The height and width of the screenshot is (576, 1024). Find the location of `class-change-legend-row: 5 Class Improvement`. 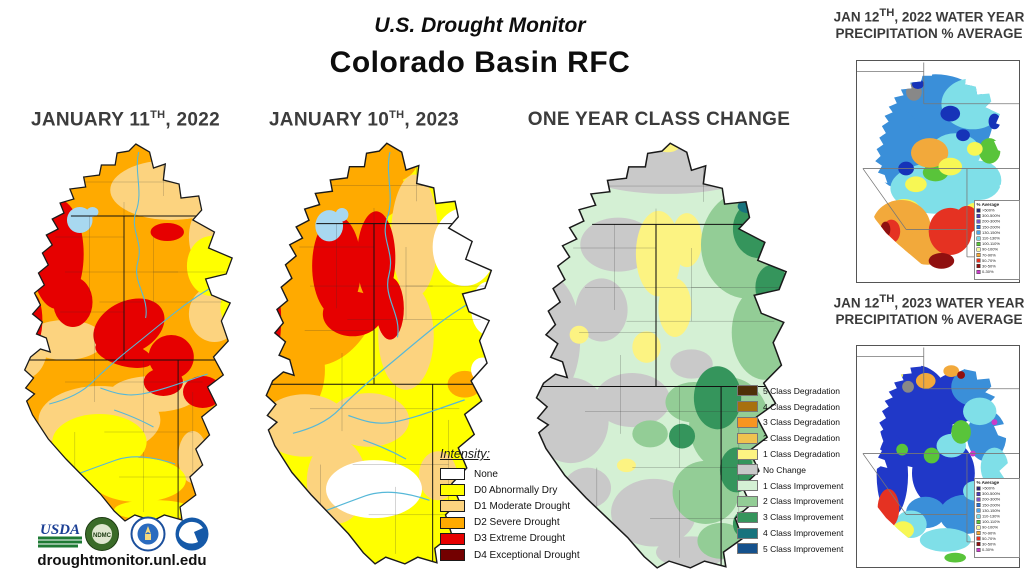

class-change-legend-row: 5 Class Improvement is located at coordinates (790, 549).